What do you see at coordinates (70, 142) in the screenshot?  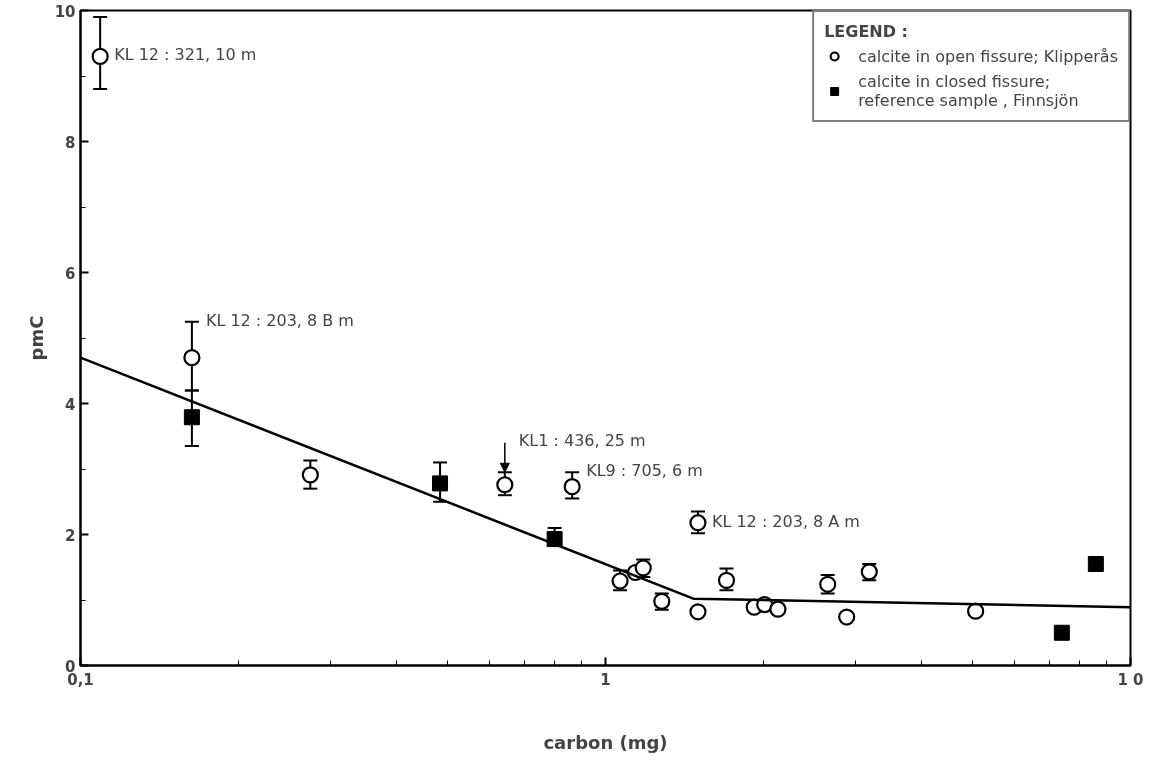 I see `y-tick-label: 8` at bounding box center [70, 142].